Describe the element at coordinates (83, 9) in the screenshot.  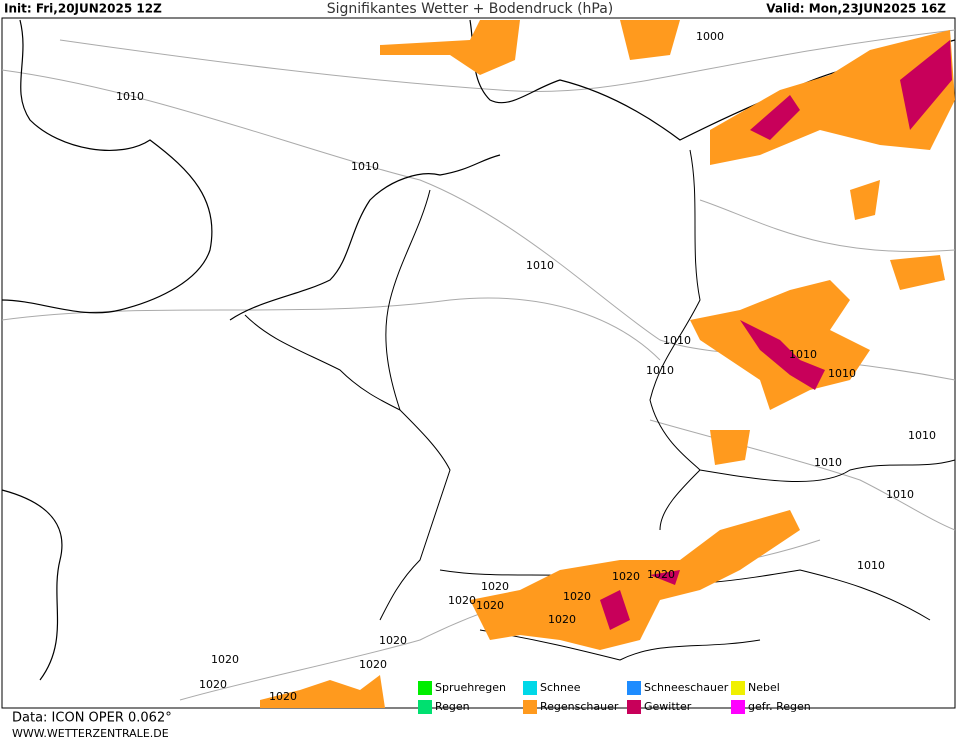
I see `init-time: Init: Fri,20JUN2025 12Z` at that location.